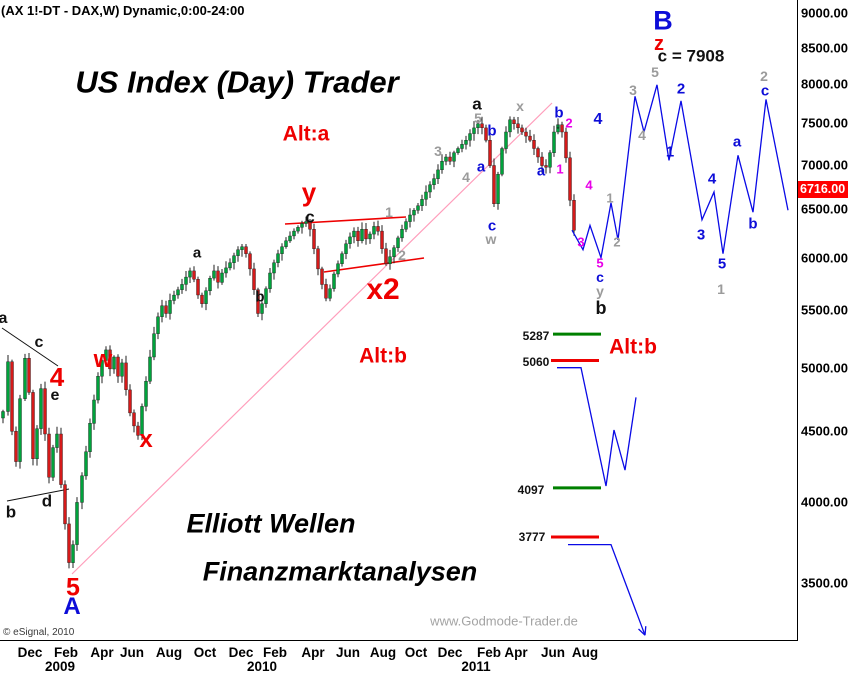 The height and width of the screenshot is (673, 848). I want to click on wave-label: c, so click(39, 342).